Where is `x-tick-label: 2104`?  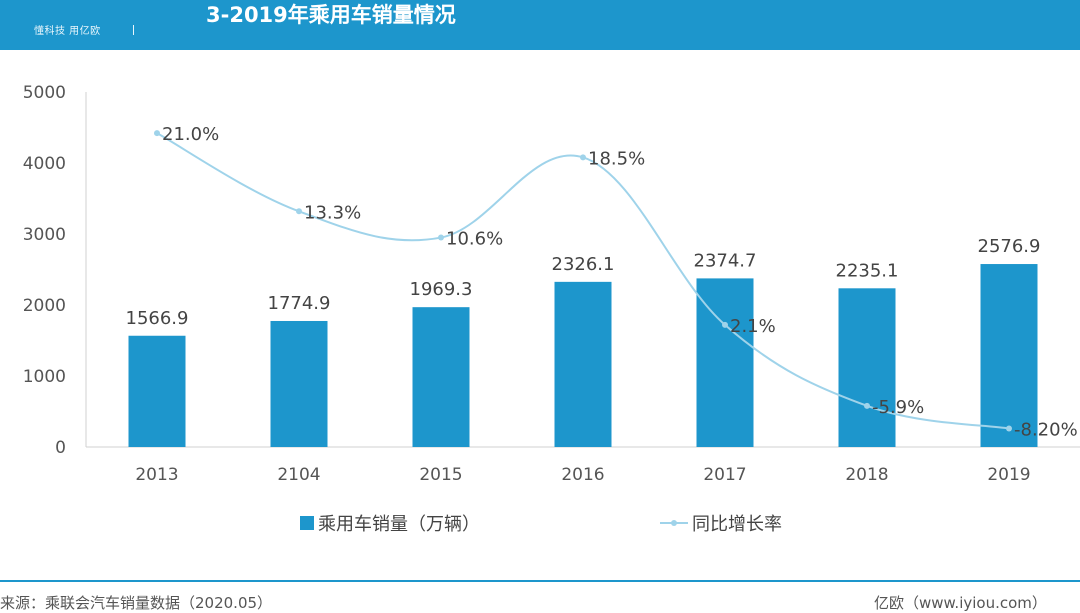
x-tick-label: 2104 is located at coordinates (298, 475).